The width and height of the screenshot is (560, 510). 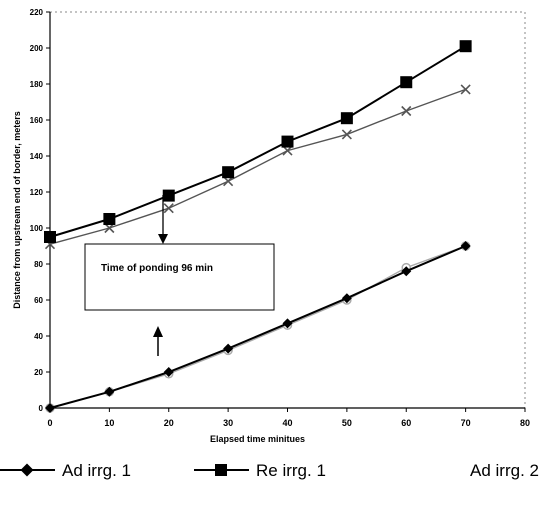 I want to click on x-tick-label: 30, so click(x=228, y=423).